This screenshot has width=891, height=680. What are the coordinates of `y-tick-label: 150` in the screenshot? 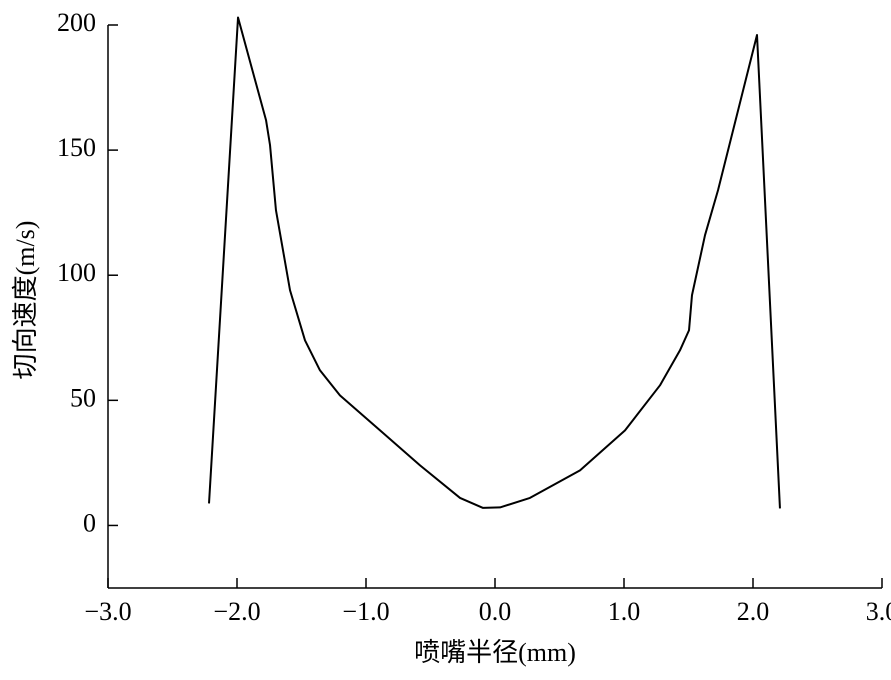 It's located at (76, 147).